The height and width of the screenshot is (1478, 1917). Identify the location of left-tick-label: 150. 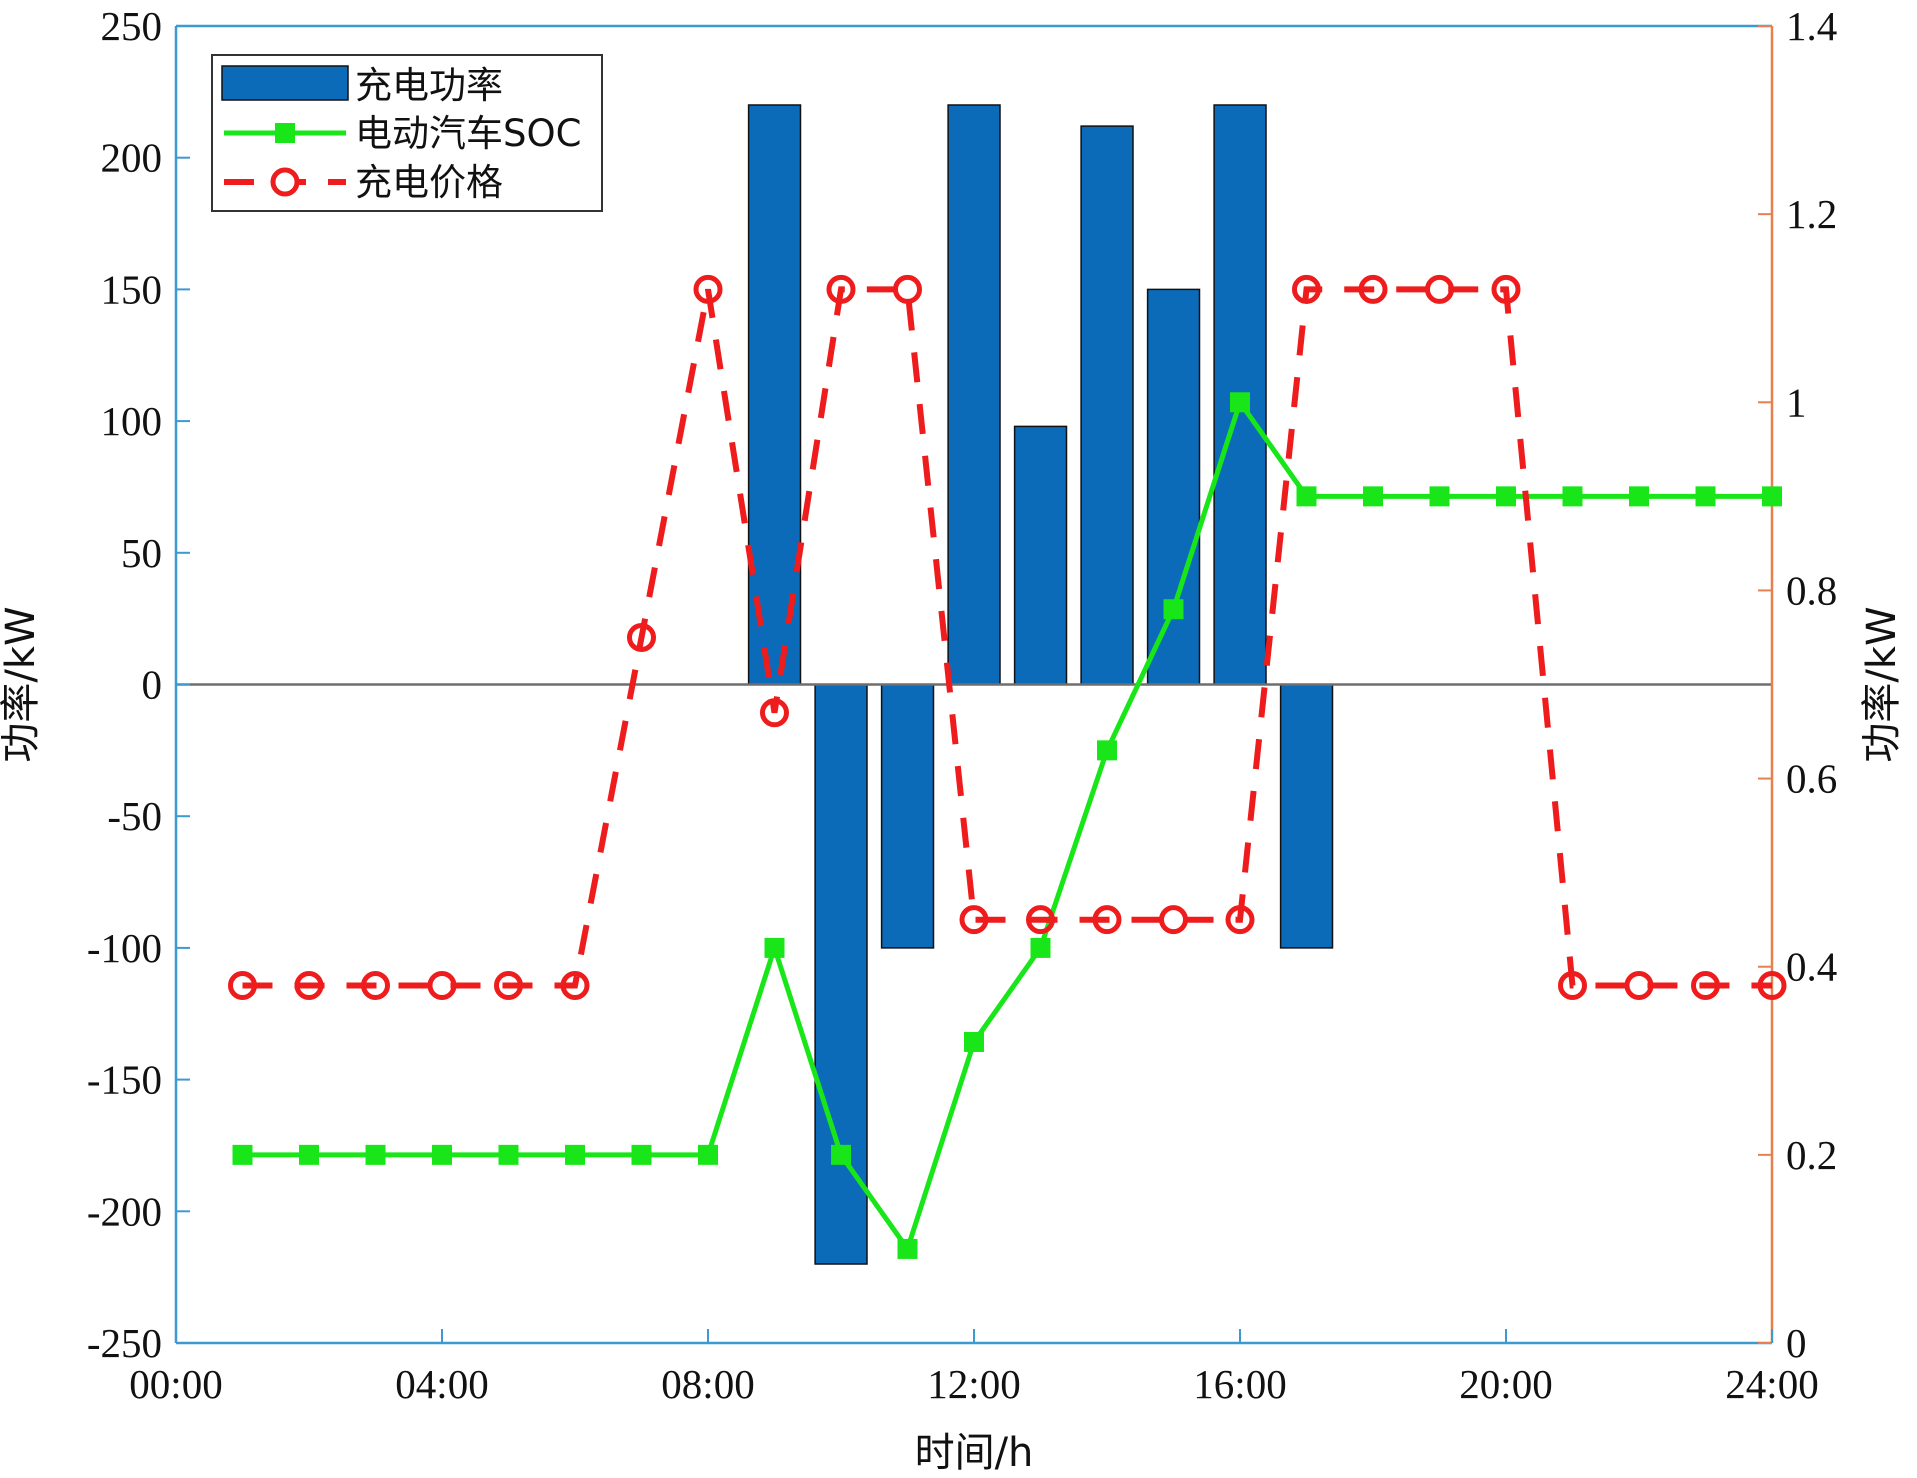
(132, 289).